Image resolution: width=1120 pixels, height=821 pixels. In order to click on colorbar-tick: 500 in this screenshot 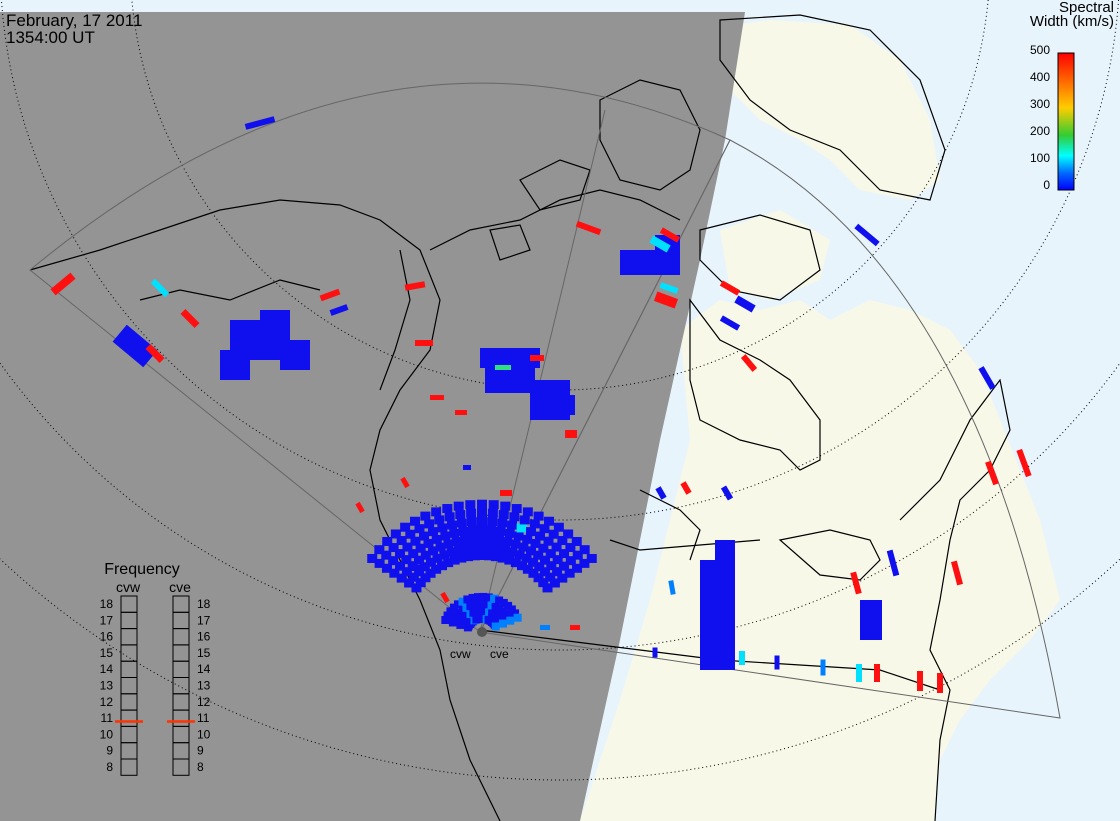, I will do `click(1040, 50)`.